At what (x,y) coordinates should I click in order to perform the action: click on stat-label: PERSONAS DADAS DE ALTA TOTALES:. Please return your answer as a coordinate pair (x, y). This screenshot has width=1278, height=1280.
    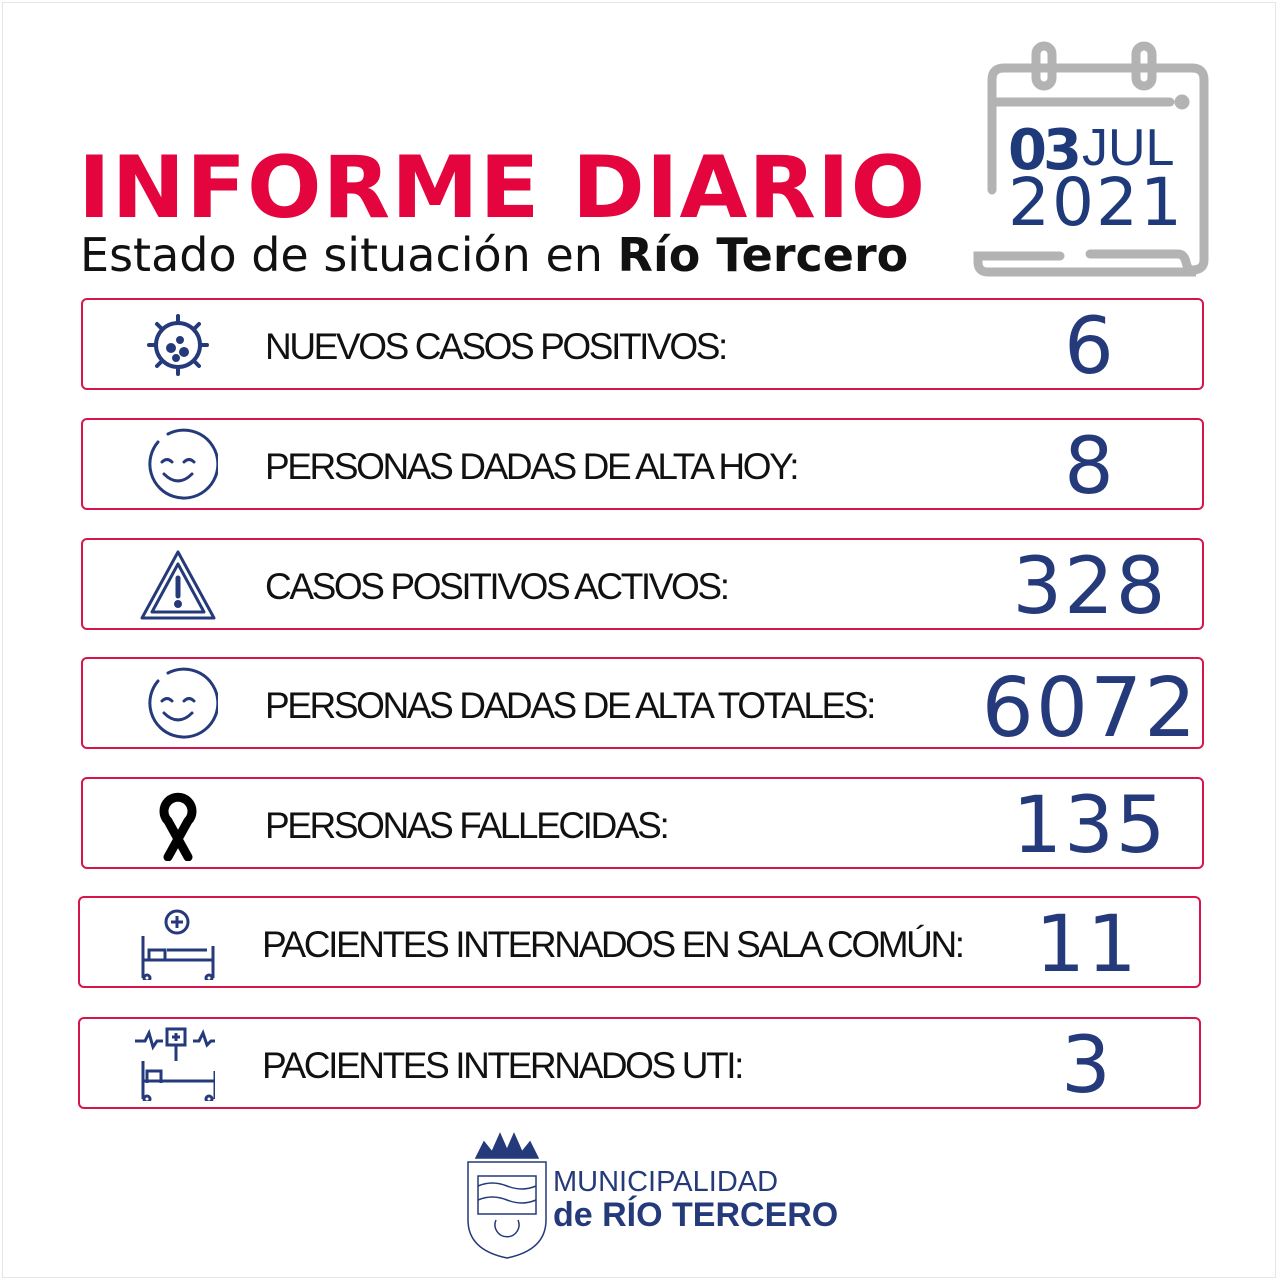
    Looking at the image, I should click on (570, 705).